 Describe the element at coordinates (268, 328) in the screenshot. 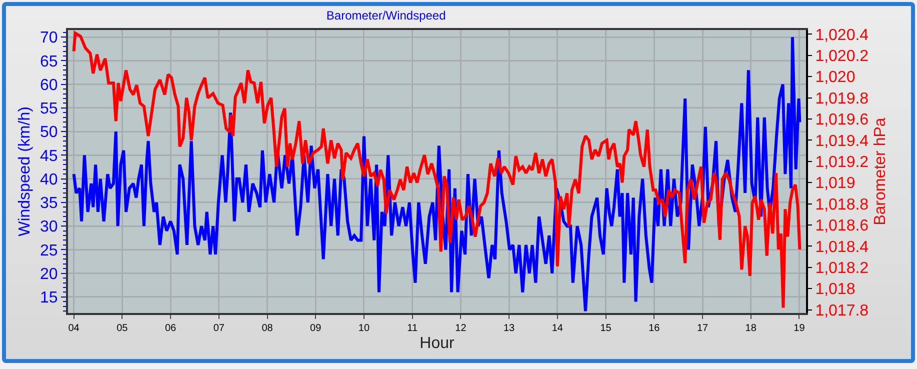

I see `x-tick-label: 08` at that location.